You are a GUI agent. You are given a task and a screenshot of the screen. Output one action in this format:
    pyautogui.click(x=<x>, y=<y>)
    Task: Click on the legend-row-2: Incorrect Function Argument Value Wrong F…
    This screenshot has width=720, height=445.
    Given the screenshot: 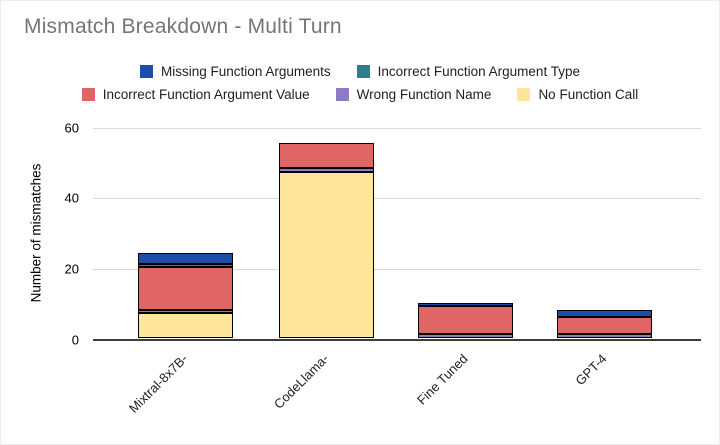 What is the action you would take?
    pyautogui.click(x=360, y=94)
    